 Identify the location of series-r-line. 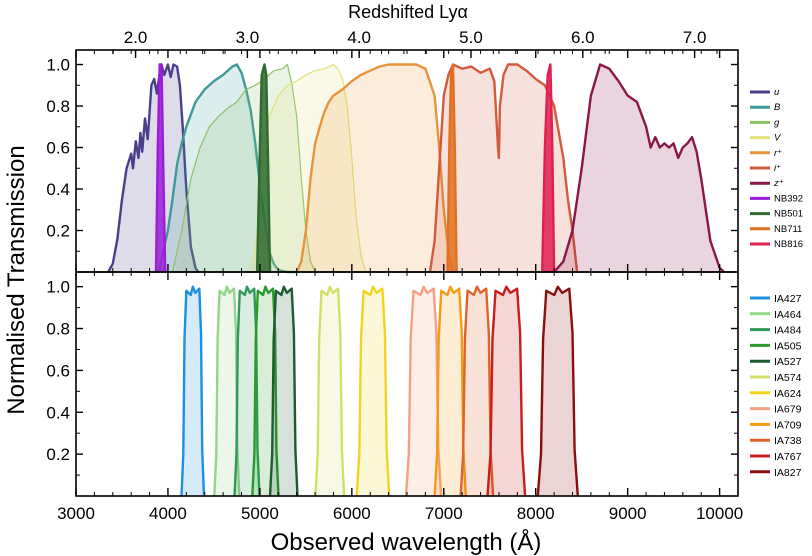
(375, 168).